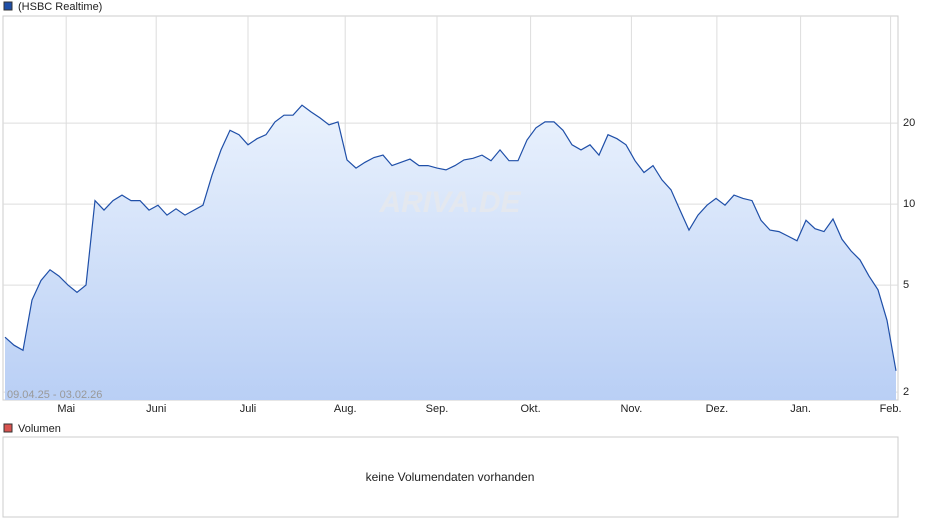 The width and height of the screenshot is (940, 526). What do you see at coordinates (60, 7) in the screenshot?
I see `legend-label: (HSBC Realtime)` at bounding box center [60, 7].